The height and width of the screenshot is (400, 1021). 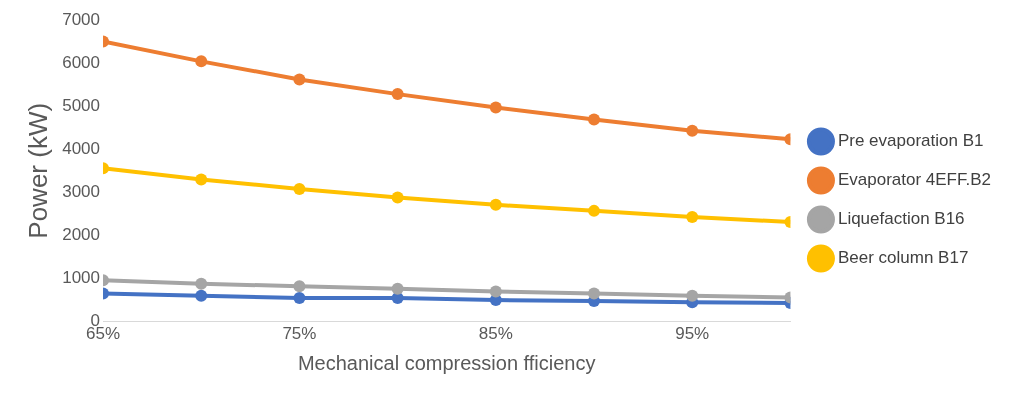 I want to click on x-tick-label: 85%, so click(x=495, y=334).